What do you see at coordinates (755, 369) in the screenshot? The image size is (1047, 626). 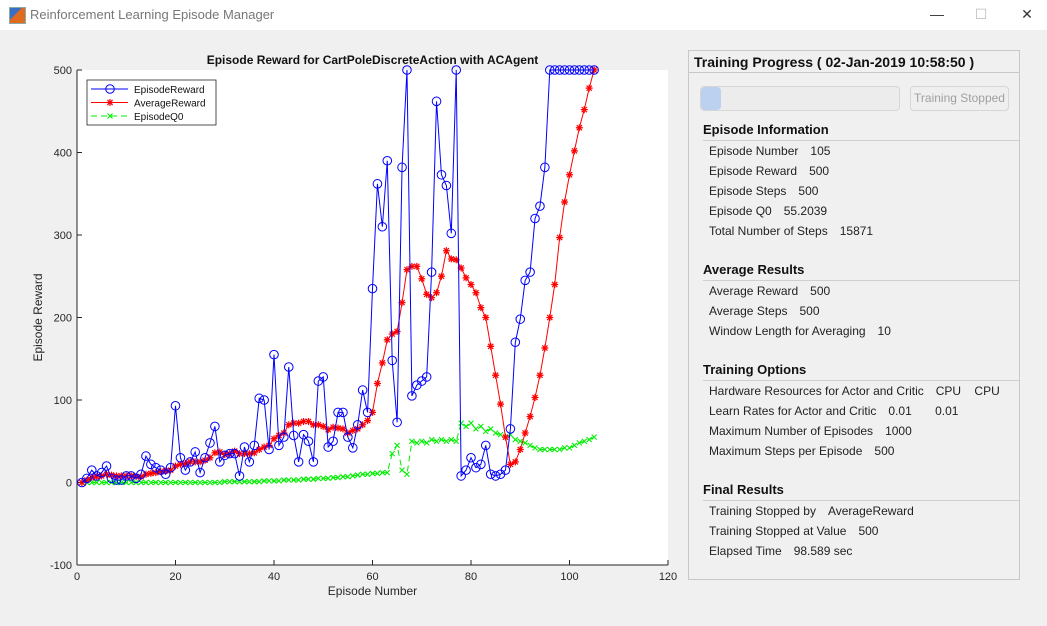 I see `section-title: Training Options` at bounding box center [755, 369].